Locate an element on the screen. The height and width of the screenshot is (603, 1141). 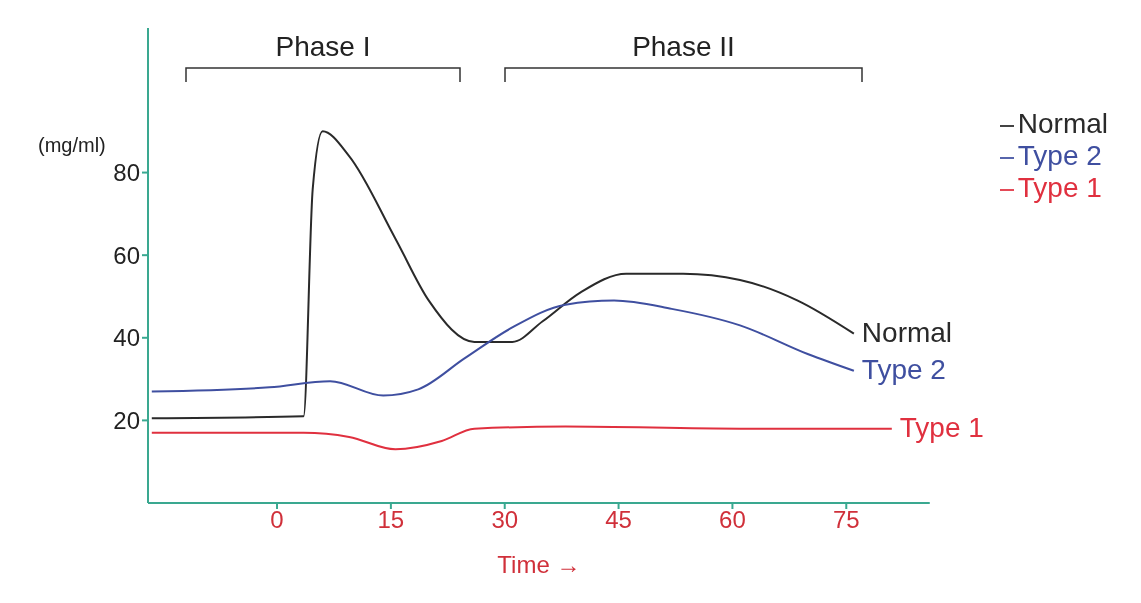
y-tick-label: 60 is located at coordinates (126, 255).